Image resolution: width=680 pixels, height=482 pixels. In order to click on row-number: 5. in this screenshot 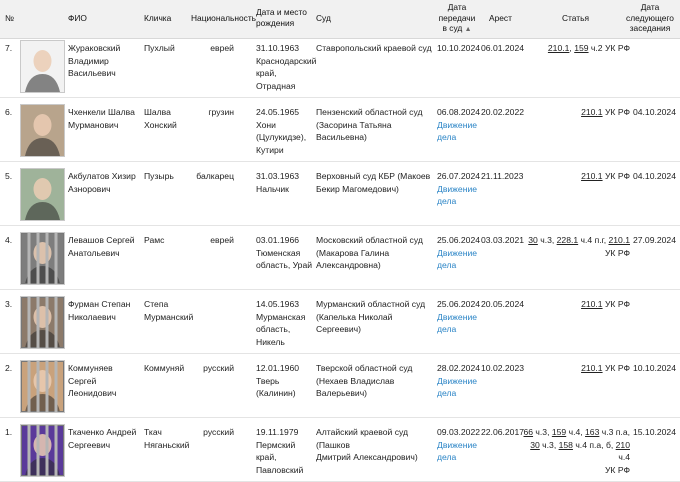, I will do `click(9, 176)`.